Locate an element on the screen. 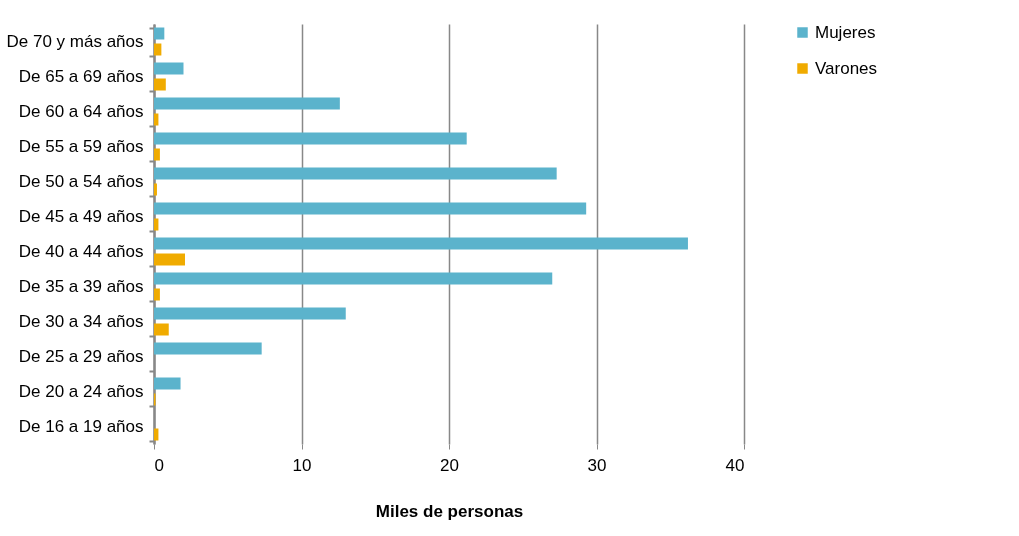 This screenshot has width=1019, height=536. y-tick-label: De 65 a 69 años is located at coordinates (81, 76).